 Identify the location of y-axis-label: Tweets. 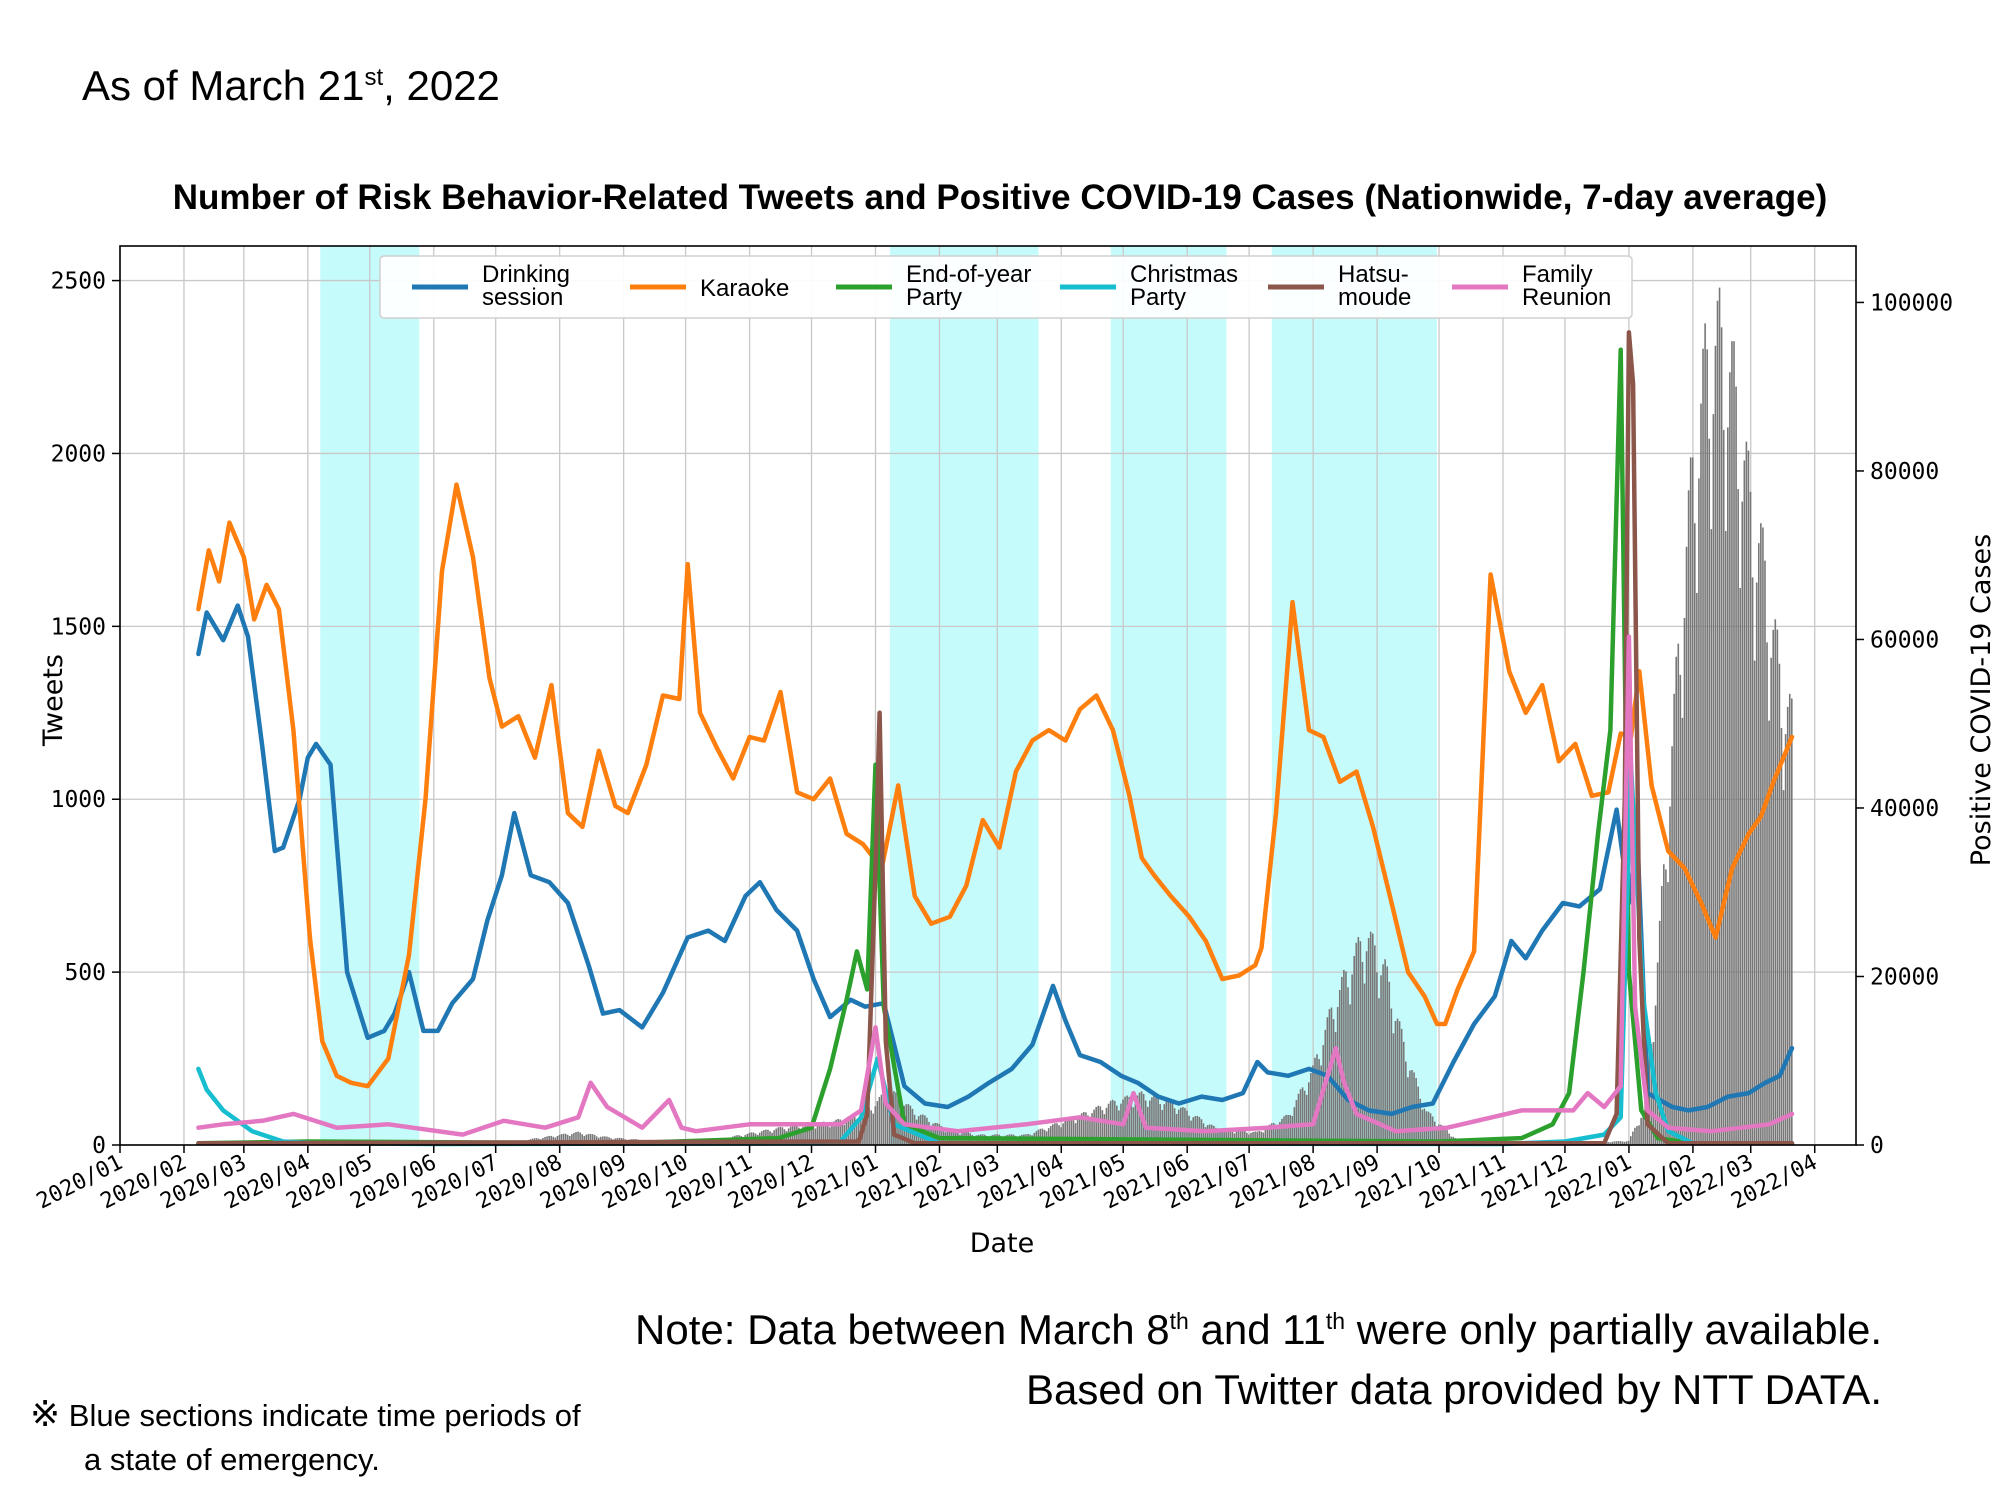
(53, 700).